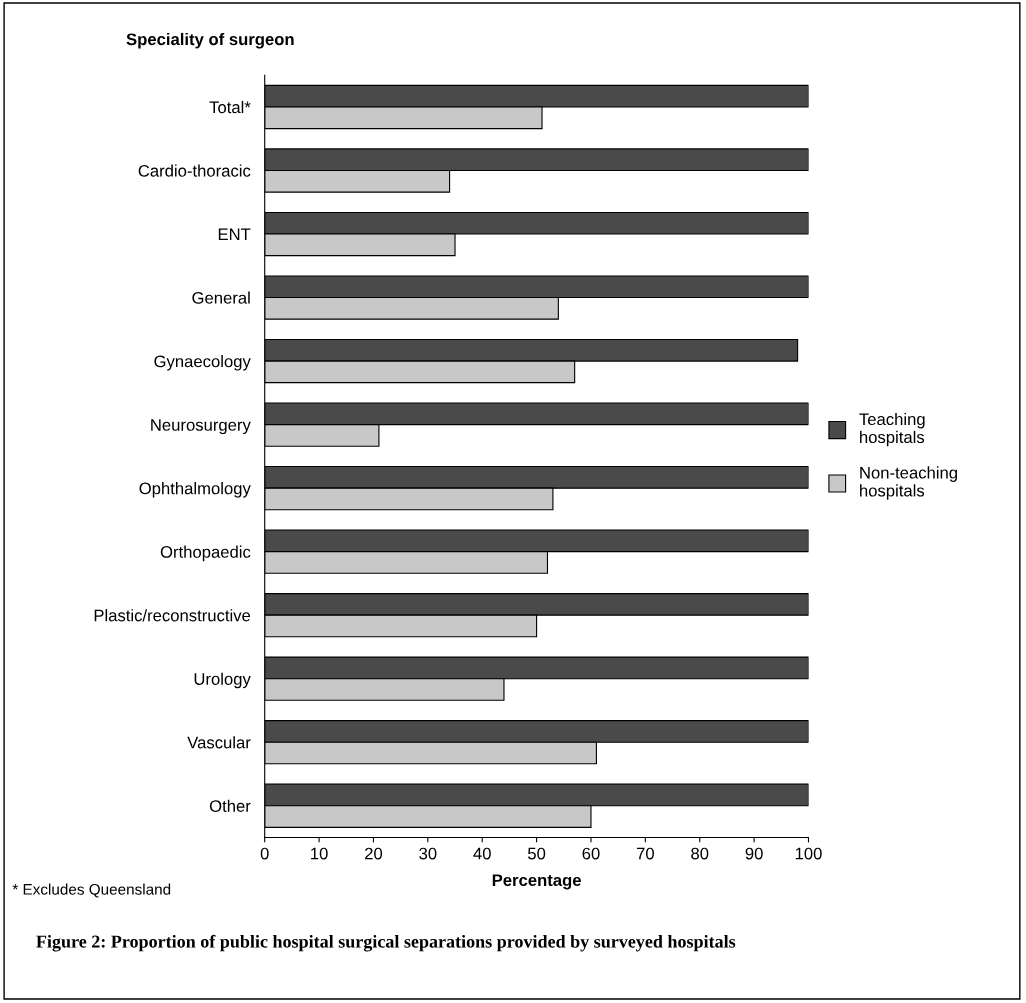  What do you see at coordinates (808, 853) in the screenshot?
I see `x-tick-label: 100` at bounding box center [808, 853].